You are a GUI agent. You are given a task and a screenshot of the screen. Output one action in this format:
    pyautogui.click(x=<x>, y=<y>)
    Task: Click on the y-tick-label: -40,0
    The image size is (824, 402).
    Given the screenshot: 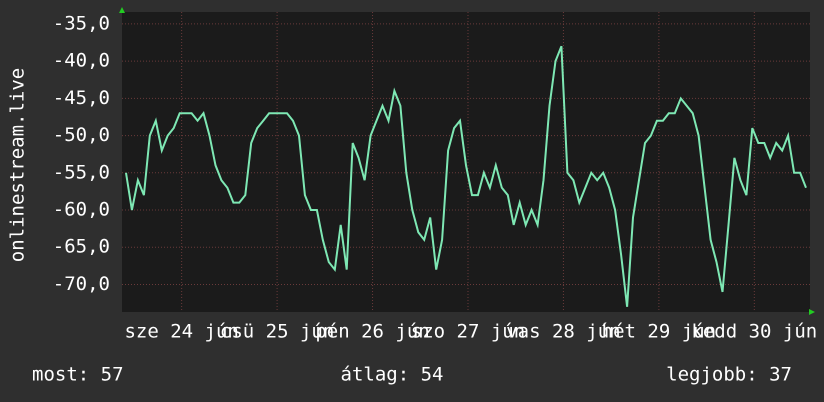 What is the action you would take?
    pyautogui.click(x=81, y=61)
    